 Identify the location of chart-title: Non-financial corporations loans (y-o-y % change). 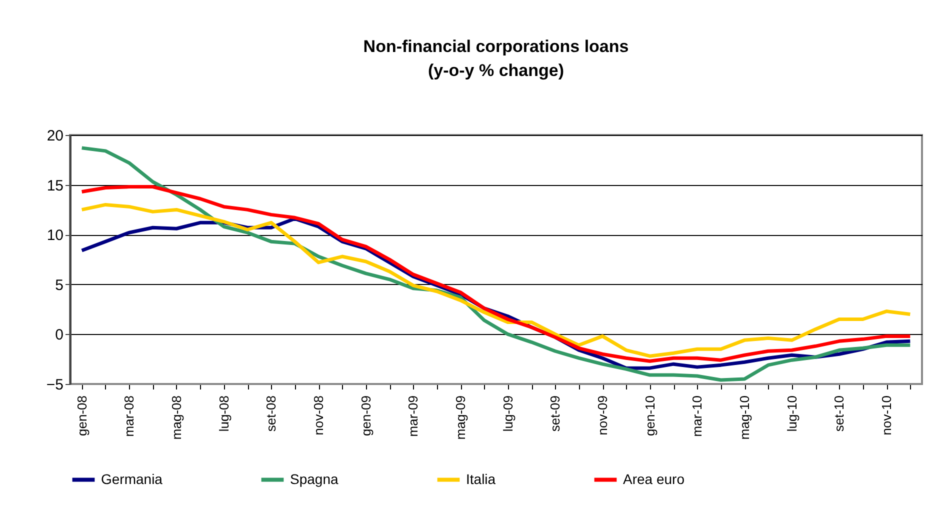
(496, 58).